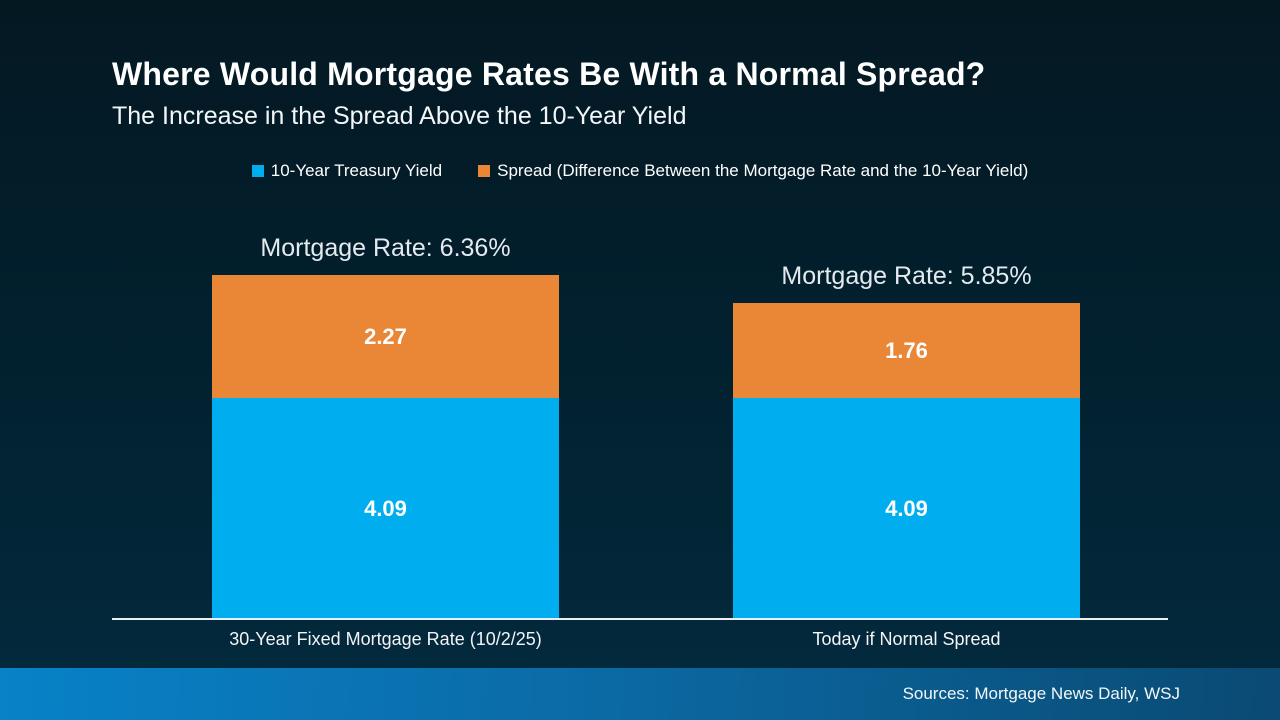  Describe the element at coordinates (356, 170) in the screenshot. I see `legend-label-treasury-yield: 10-Year Treasury Yield` at that location.